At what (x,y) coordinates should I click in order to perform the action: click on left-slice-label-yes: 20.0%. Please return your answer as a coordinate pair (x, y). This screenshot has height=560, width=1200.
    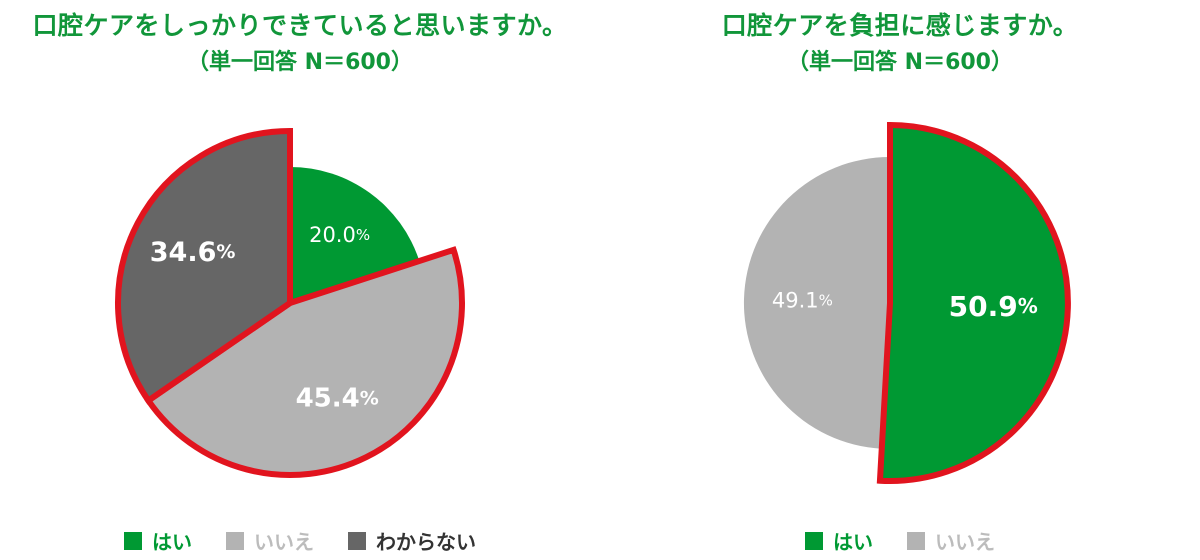
    Looking at the image, I should click on (339, 235).